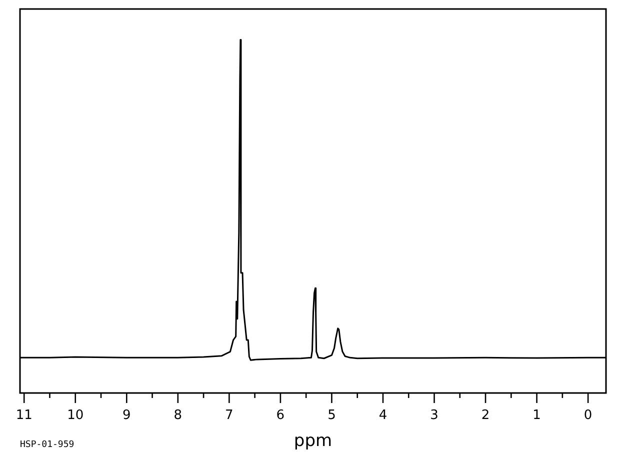  Describe the element at coordinates (434, 416) in the screenshot. I see `x-tick-label: 3` at that location.